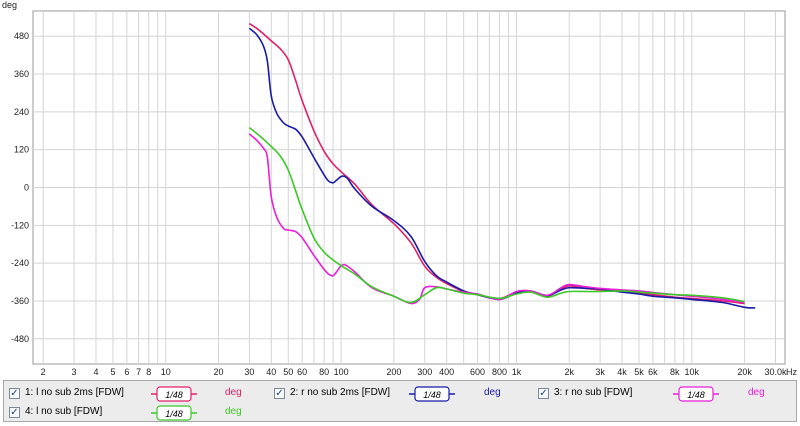 The height and width of the screenshot is (426, 800). What do you see at coordinates (665, 394) in the screenshot?
I see `legend-item-3: ✓ 3: r no sub [FDW] 1/48 deg` at bounding box center [665, 394].